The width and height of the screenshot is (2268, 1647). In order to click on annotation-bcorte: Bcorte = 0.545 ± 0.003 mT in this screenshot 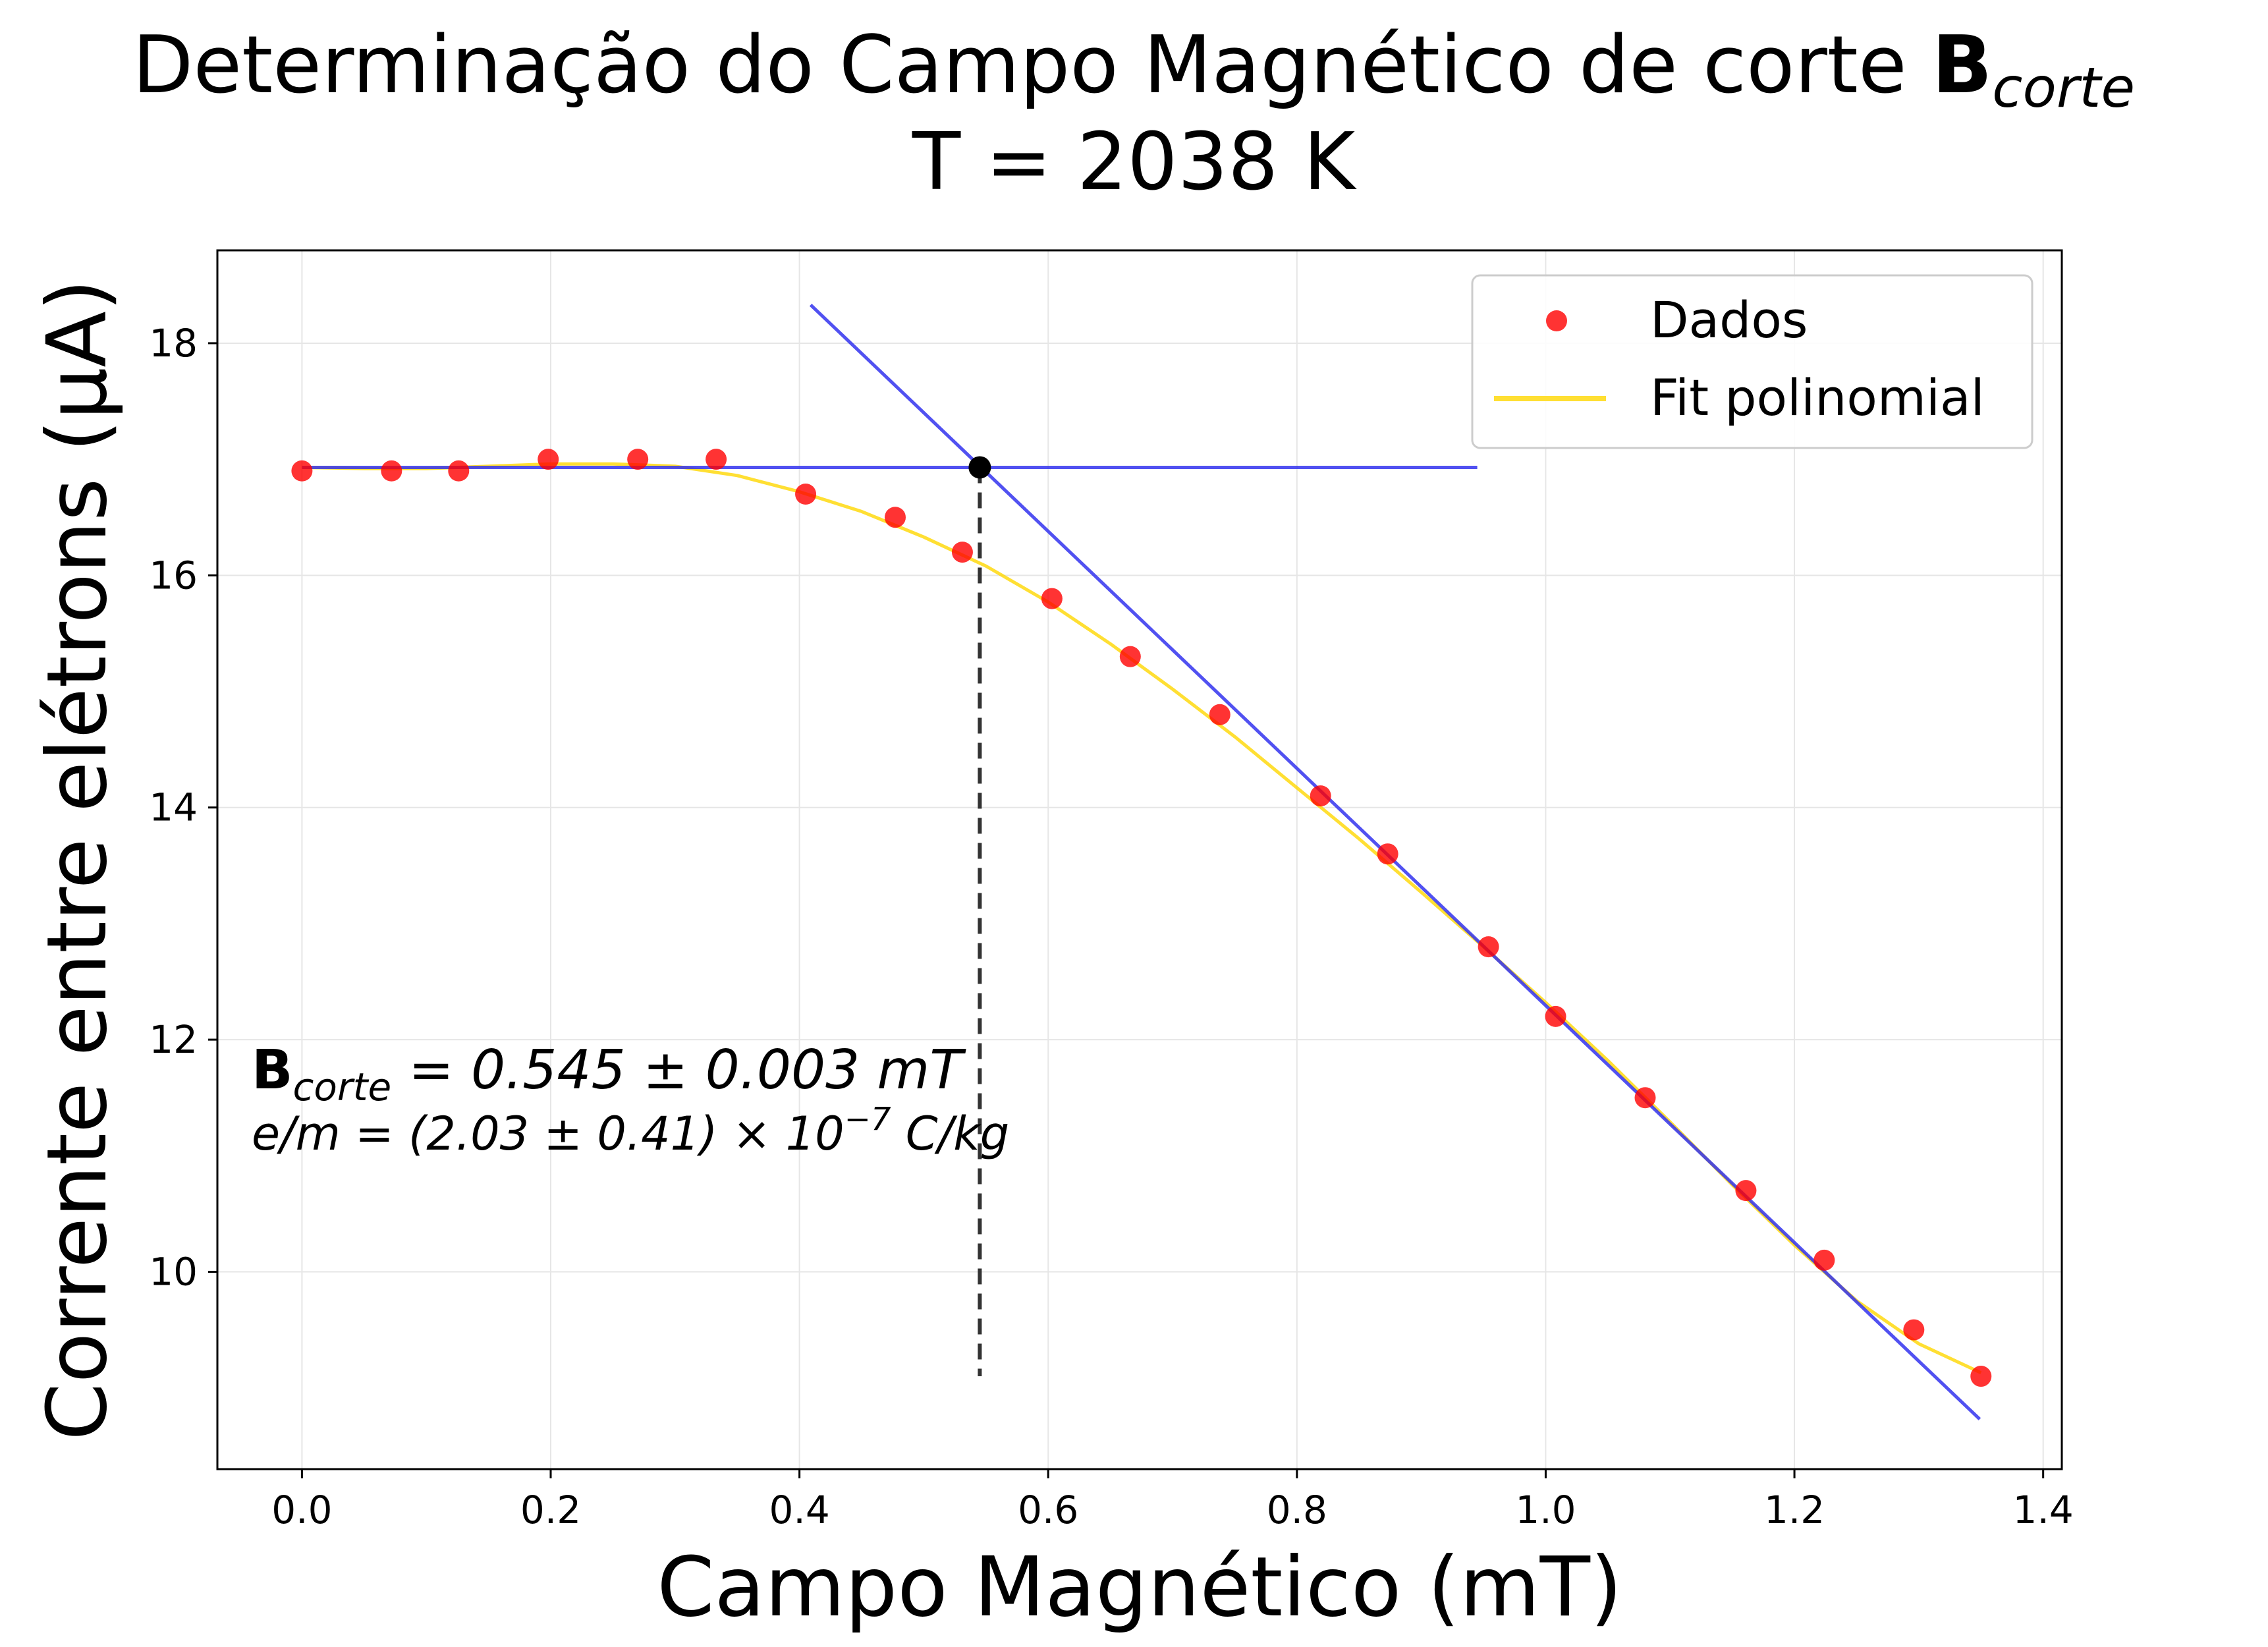, I will do `click(609, 1074)`.